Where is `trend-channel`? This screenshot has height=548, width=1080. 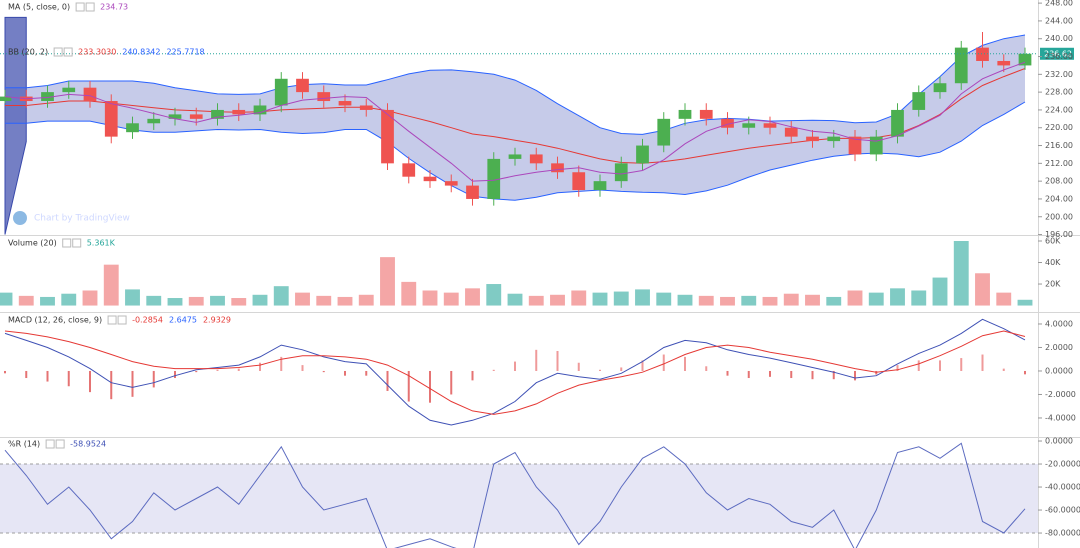
trend-channel is located at coordinates (15, 125).